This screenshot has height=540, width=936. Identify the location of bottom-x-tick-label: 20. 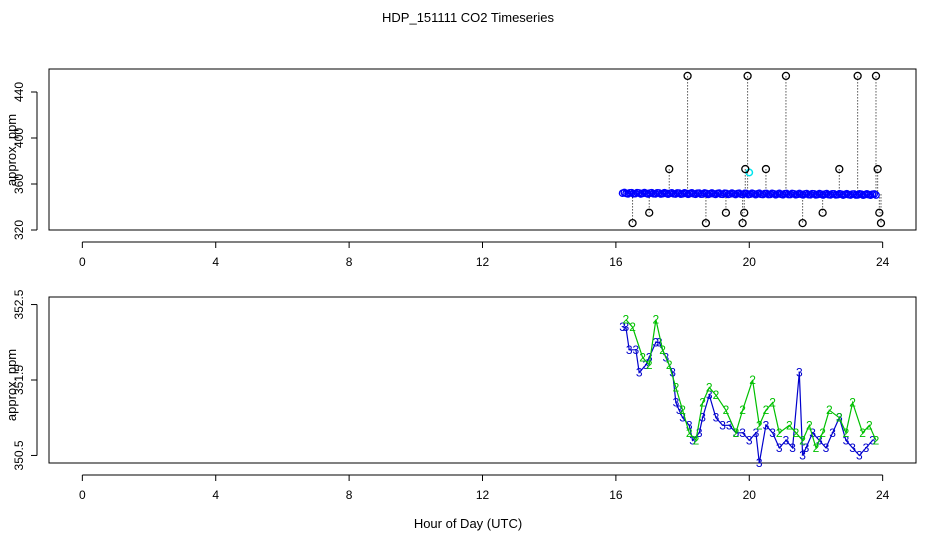
(750, 495).